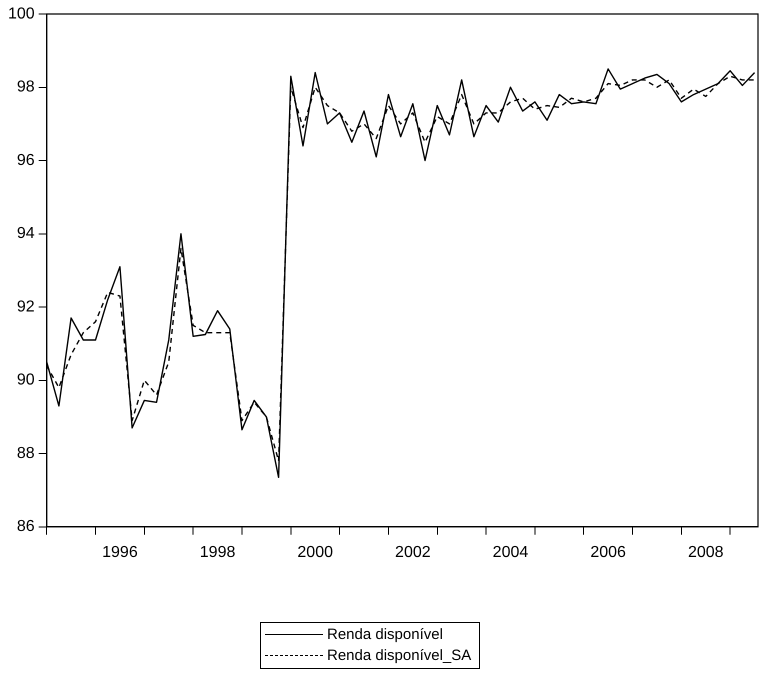 This screenshot has width=760, height=685. What do you see at coordinates (25, 380) in the screenshot?
I see `y-tick-label: 90` at bounding box center [25, 380].